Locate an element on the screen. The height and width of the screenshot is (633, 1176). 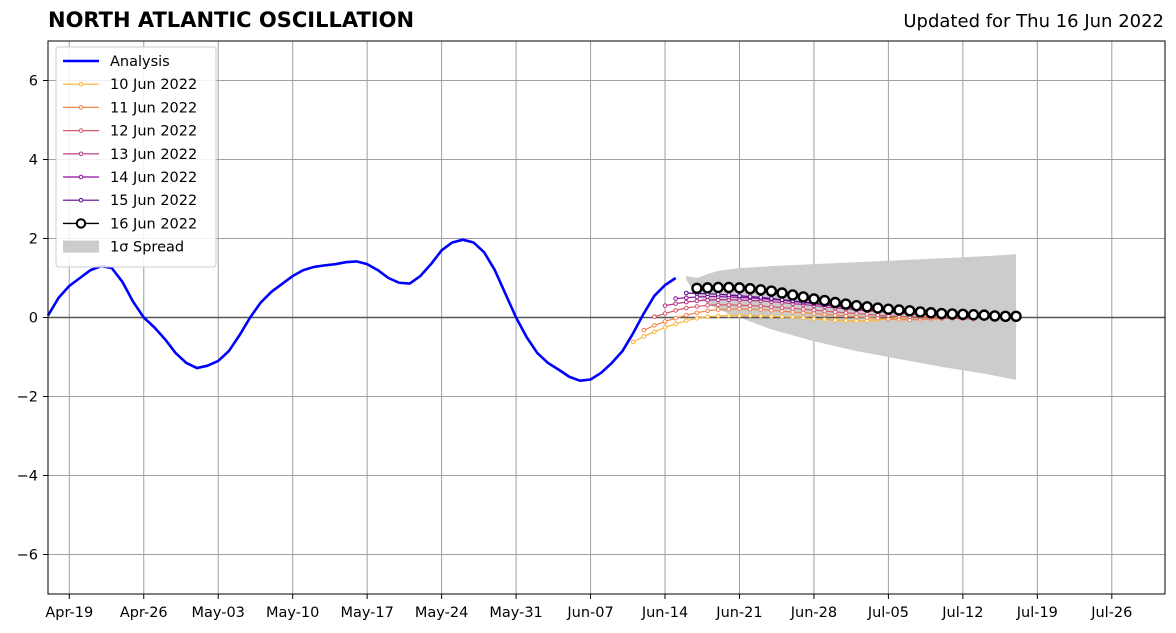
legend-box is located at coordinates (136, 157).